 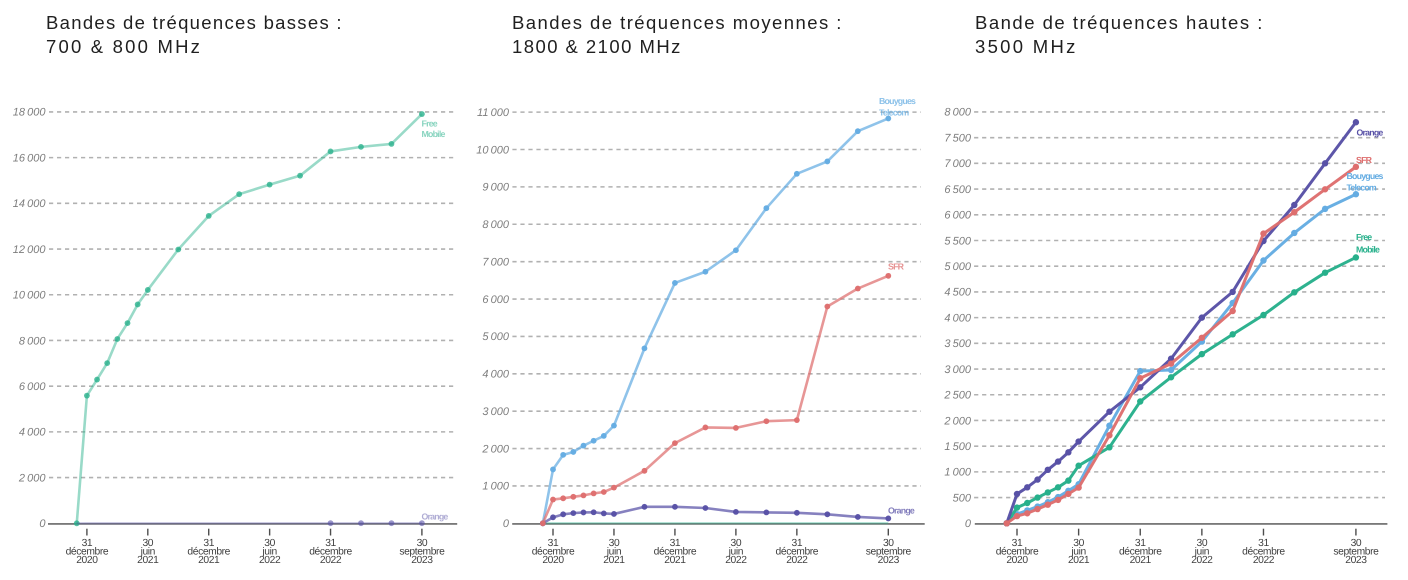 What do you see at coordinates (958, 447) in the screenshot?
I see `svg-text: 1 500` at bounding box center [958, 447].